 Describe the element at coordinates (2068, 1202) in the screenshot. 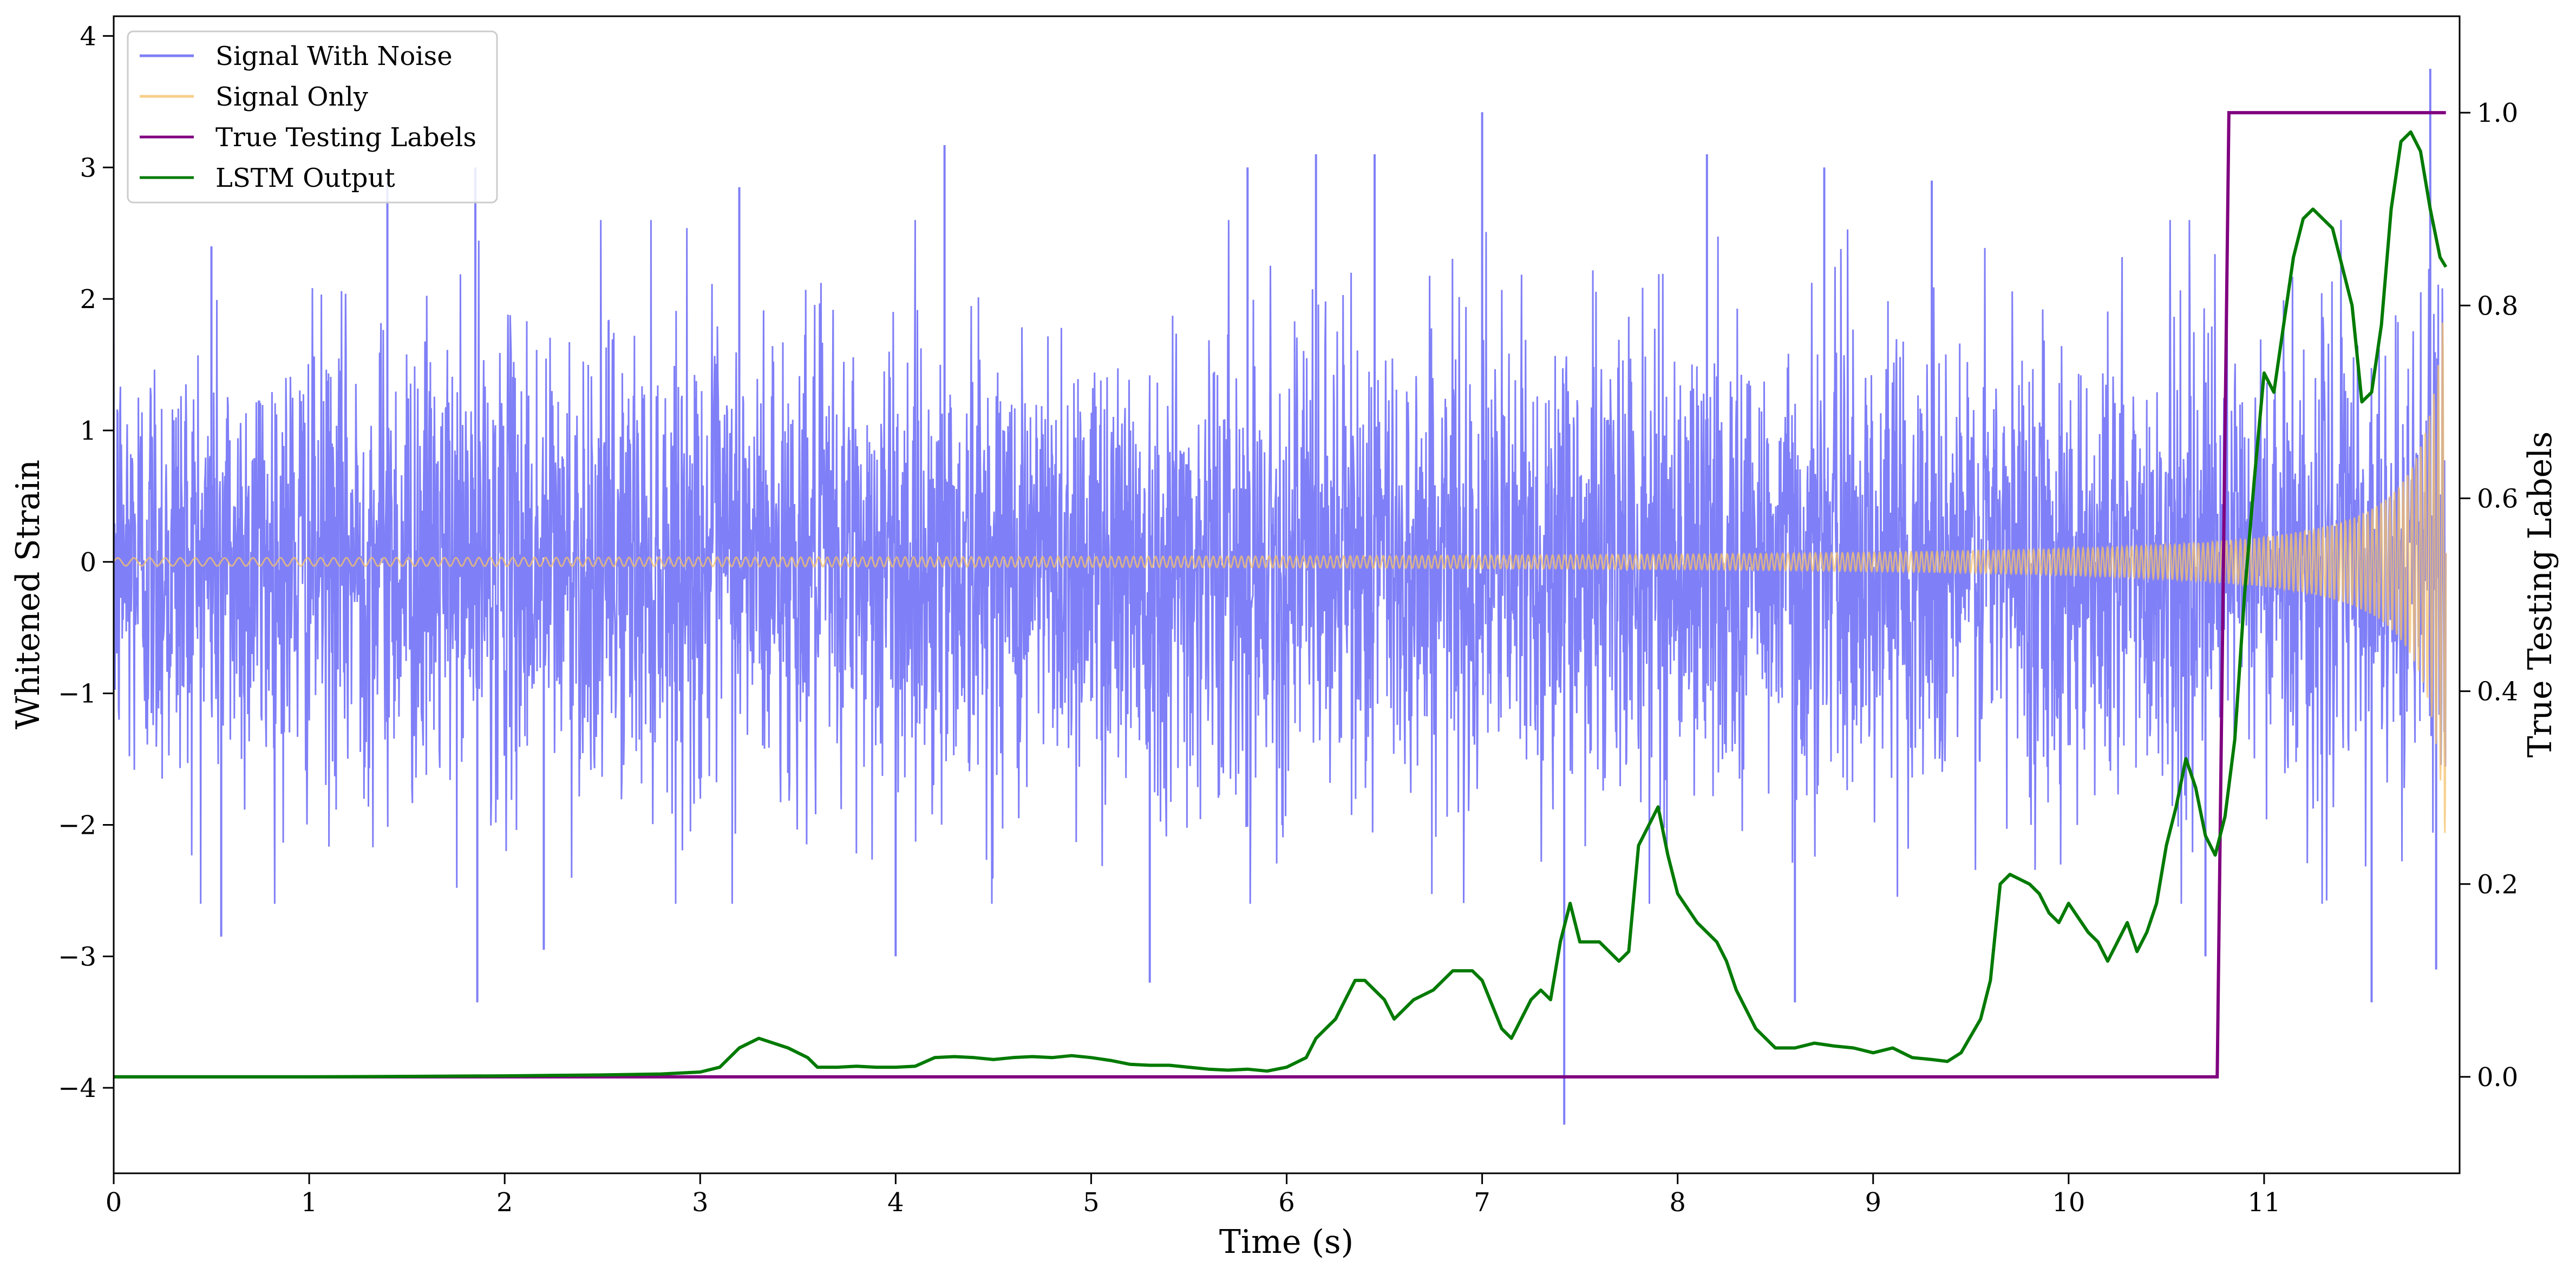

I see `x-tick-label: 10` at that location.